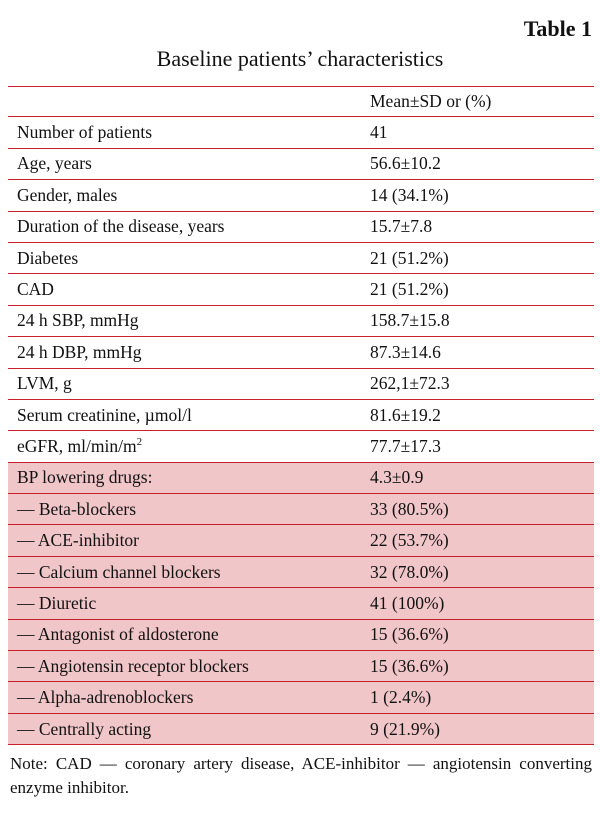 The width and height of the screenshot is (600, 830). I want to click on row-label: 24 h SBP, mmHg, so click(78, 320).